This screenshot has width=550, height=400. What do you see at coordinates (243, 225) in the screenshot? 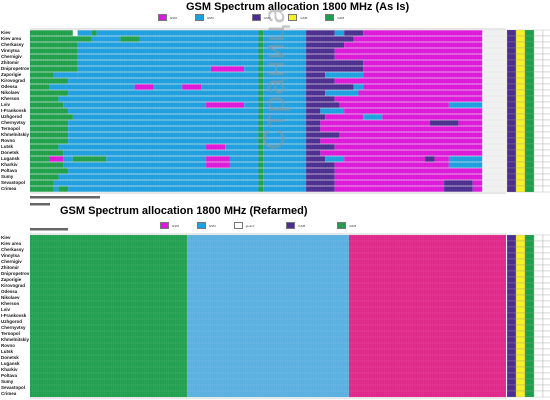
I see `chart2-legend-item: guard` at bounding box center [243, 225].